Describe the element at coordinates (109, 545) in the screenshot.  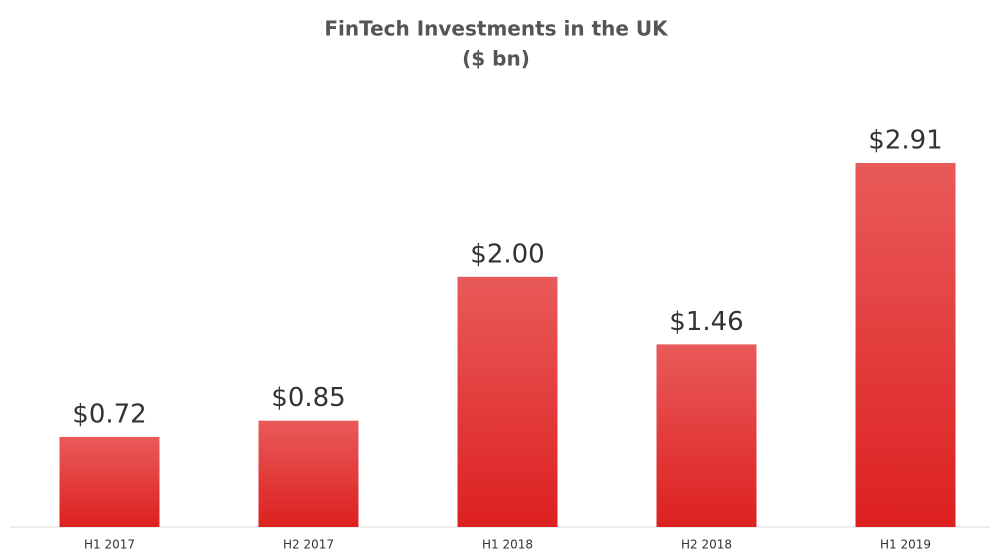
I see `x-tick-label: H1 2017` at that location.